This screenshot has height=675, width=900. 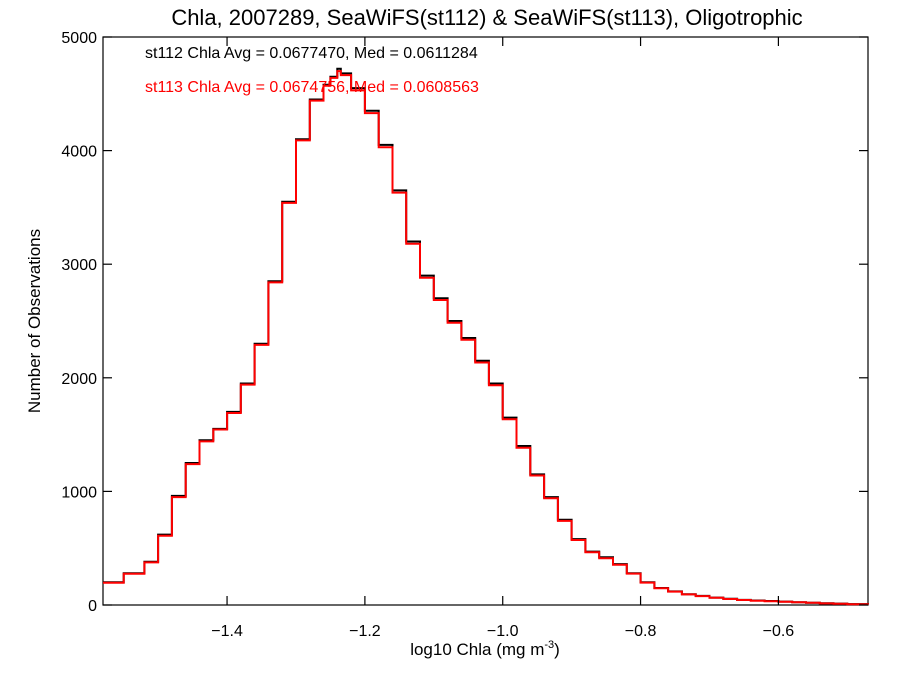 What do you see at coordinates (503, 631) in the screenshot?
I see `x-tick-label-2: −1.0` at bounding box center [503, 631].